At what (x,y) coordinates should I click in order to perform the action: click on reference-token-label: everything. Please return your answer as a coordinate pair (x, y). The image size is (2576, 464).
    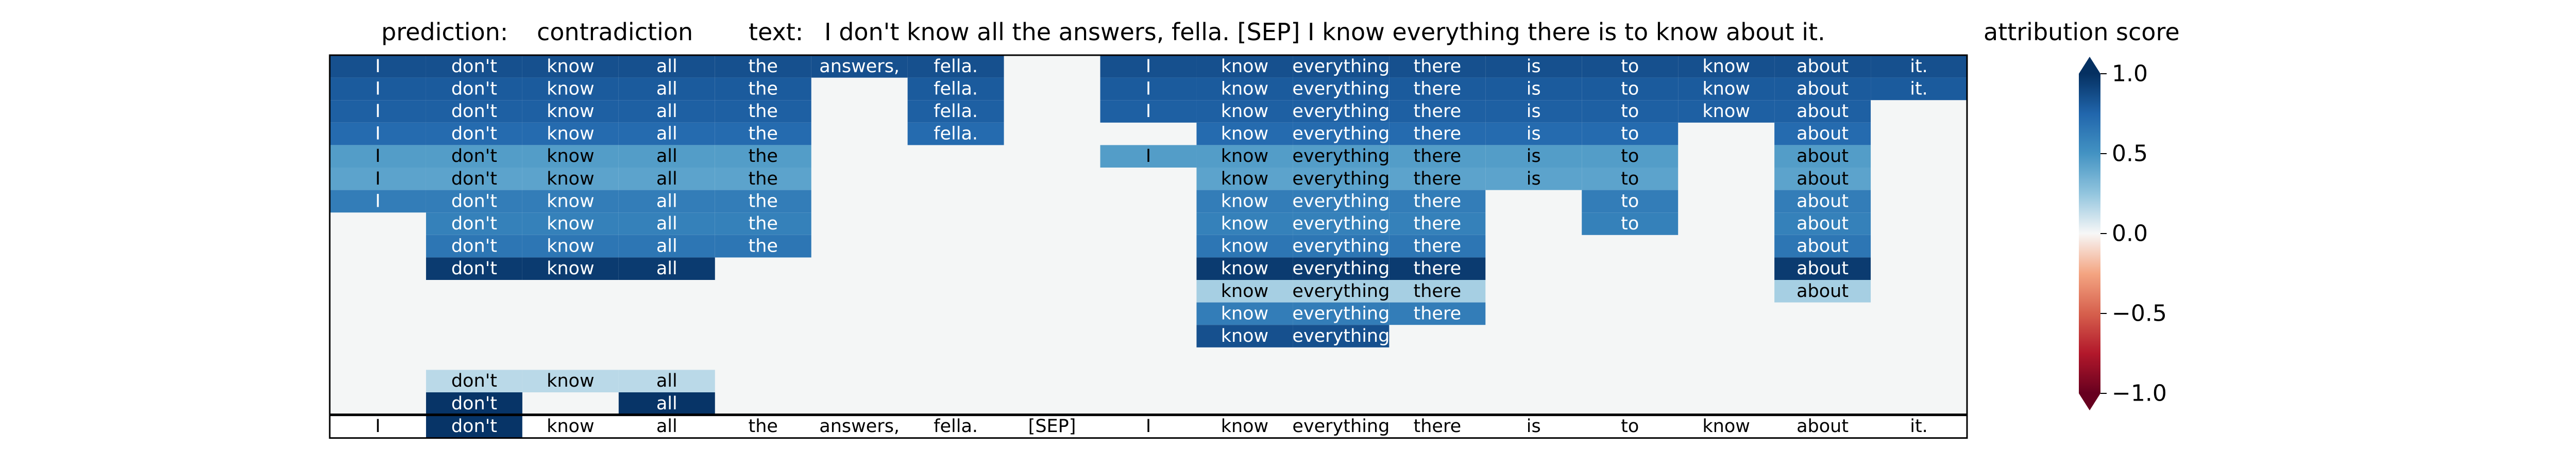
    Looking at the image, I should click on (1340, 426).